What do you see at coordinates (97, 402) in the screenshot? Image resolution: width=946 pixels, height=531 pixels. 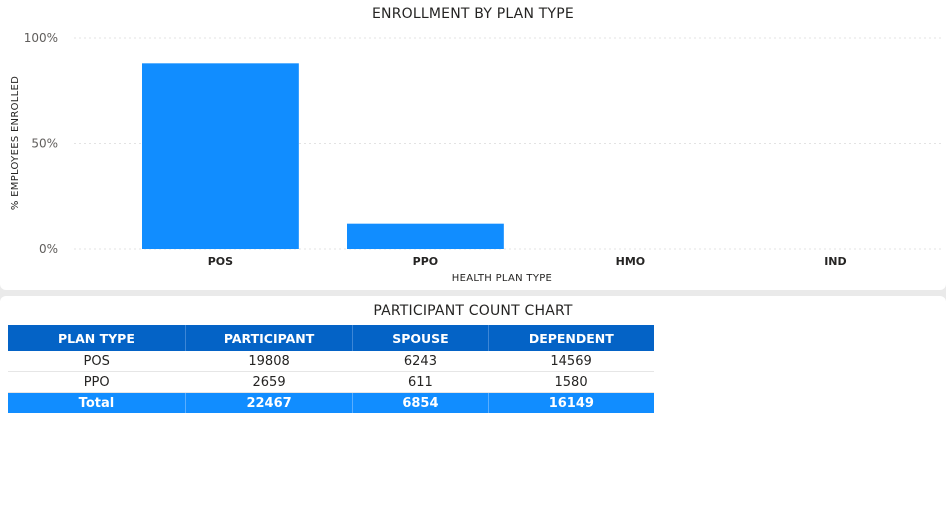 I see `total-label: Total` at bounding box center [97, 402].